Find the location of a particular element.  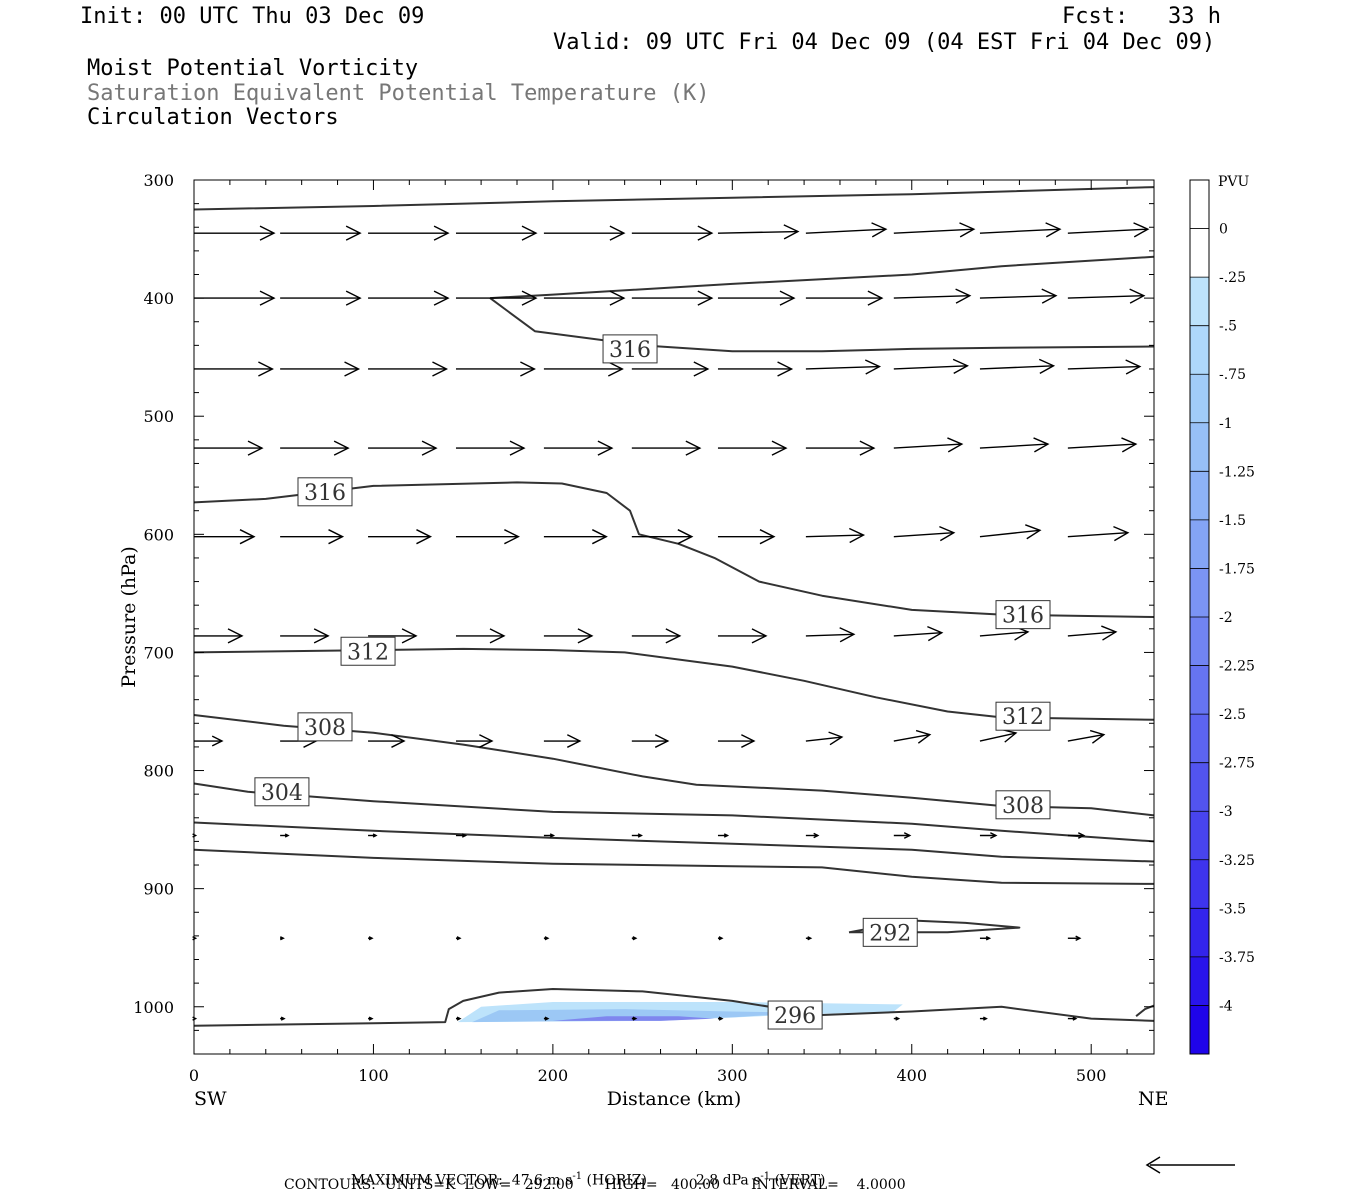

contour-label: 312 is located at coordinates (368, 651).